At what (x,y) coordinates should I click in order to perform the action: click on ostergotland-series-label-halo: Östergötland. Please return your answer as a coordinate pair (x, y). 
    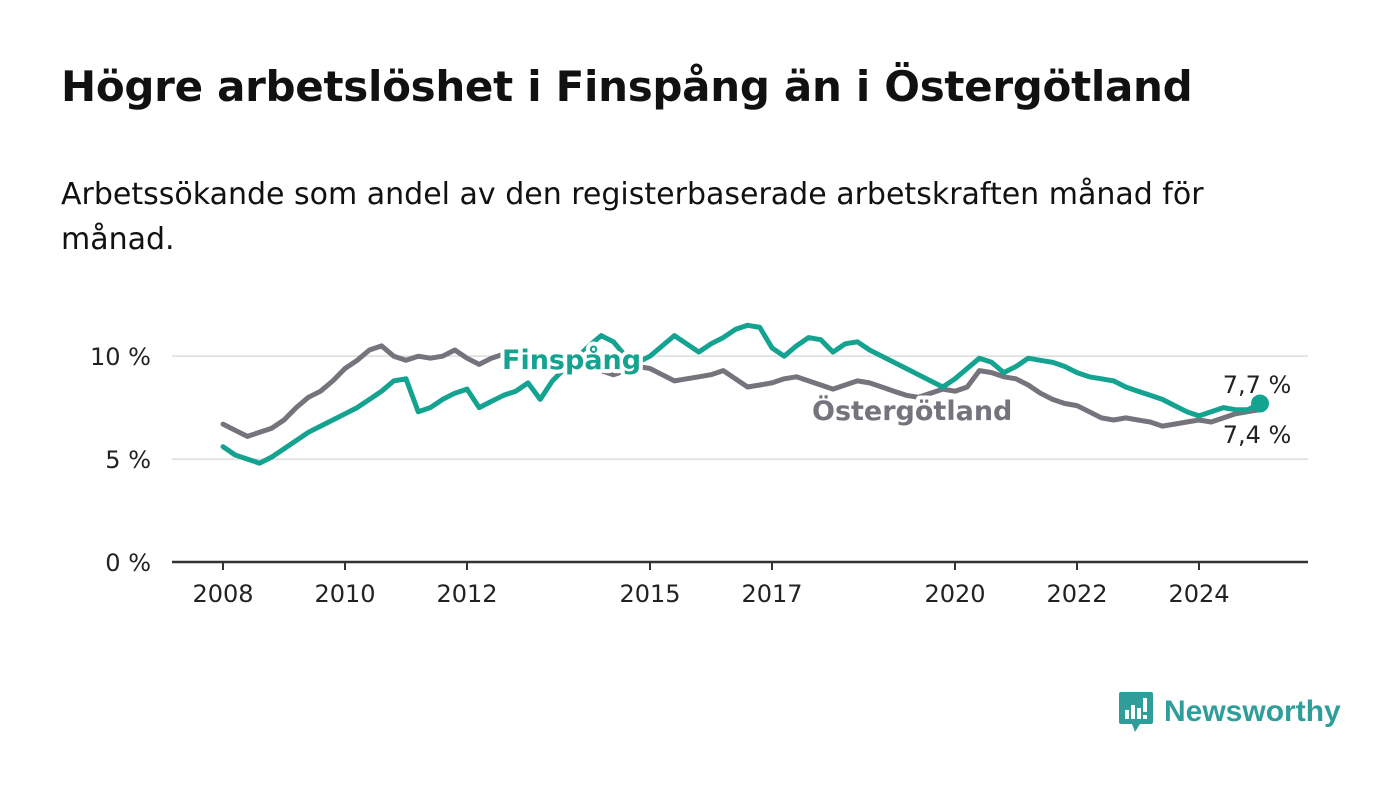
    Looking at the image, I should click on (912, 410).